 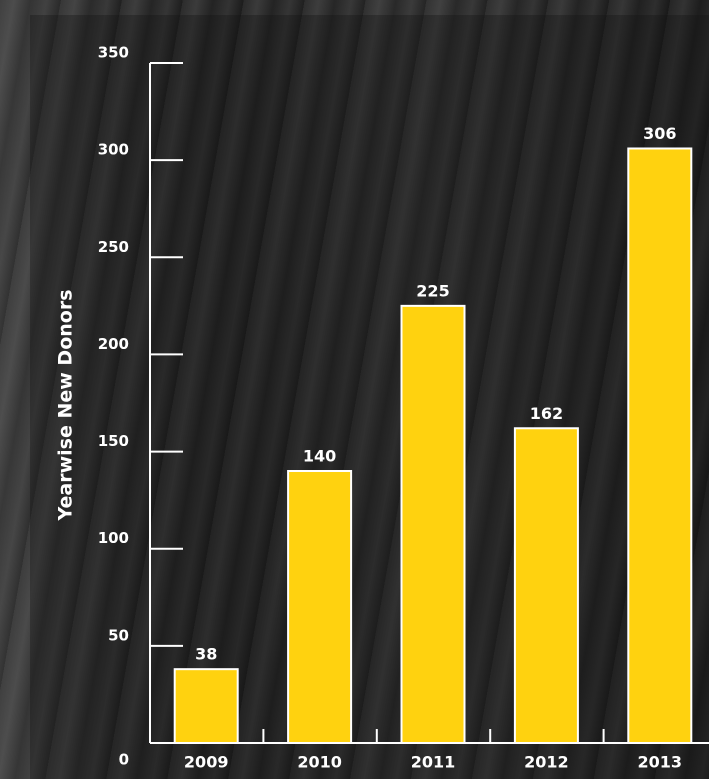 I want to click on x-tick-label: 2012, so click(x=546, y=762).